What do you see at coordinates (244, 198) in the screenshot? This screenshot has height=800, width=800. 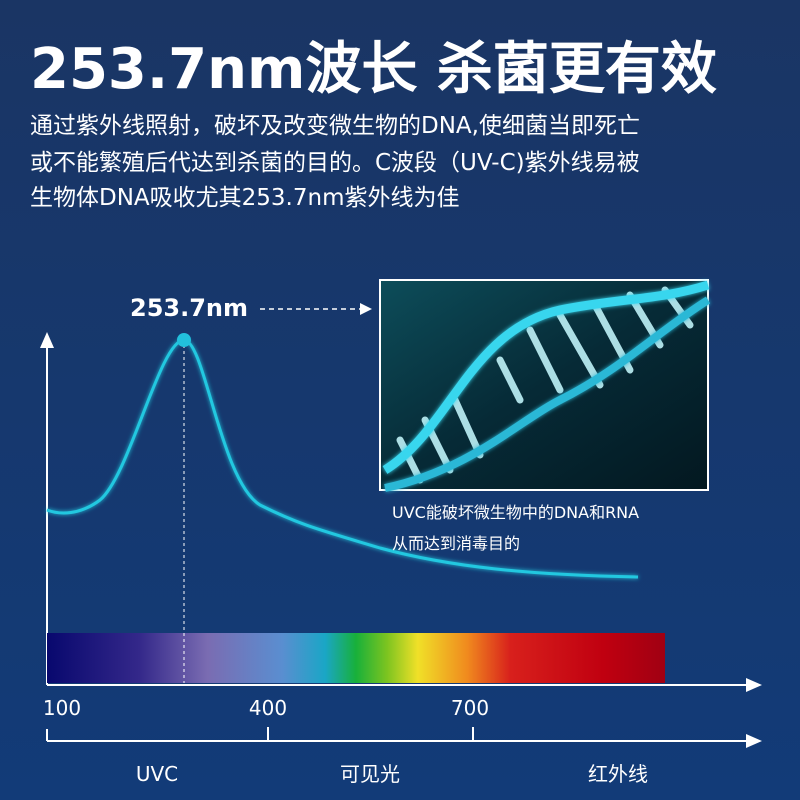 I see `description-line: 生物体DNA吸收尤其253.7nm紫外线为佳` at bounding box center [244, 198].